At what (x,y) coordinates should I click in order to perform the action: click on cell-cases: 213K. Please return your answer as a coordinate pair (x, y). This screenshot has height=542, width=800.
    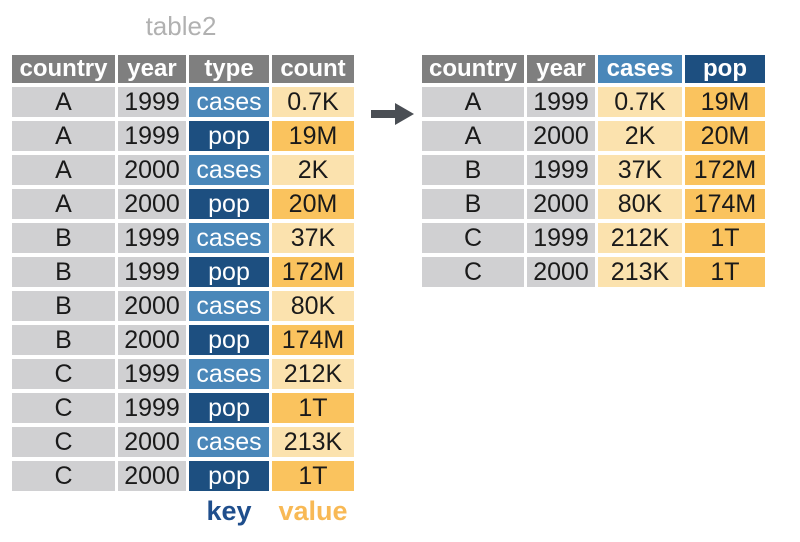
    Looking at the image, I should click on (640, 272).